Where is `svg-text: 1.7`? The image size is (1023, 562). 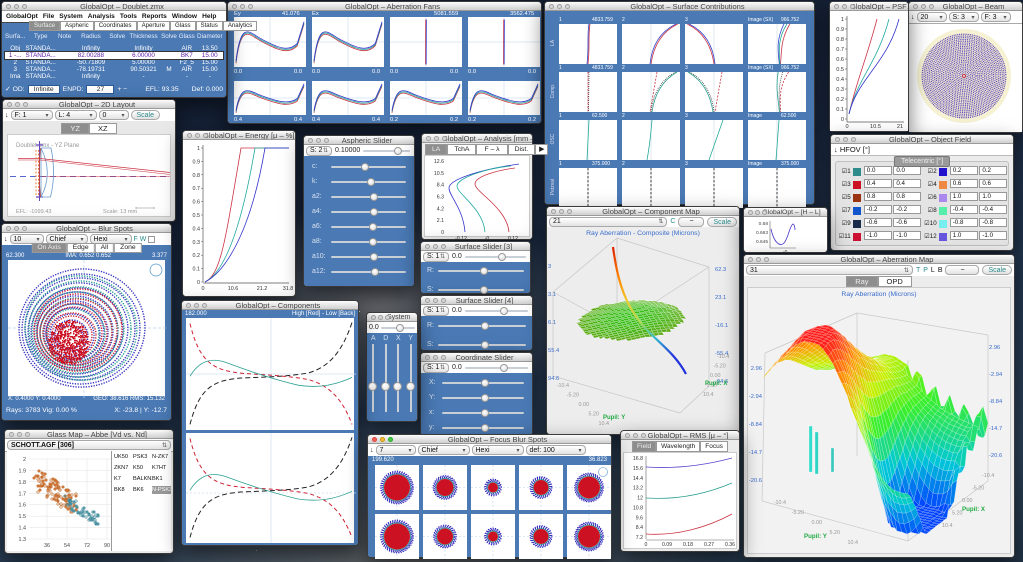
svg-text: 1.7 is located at coordinates (23, 494).